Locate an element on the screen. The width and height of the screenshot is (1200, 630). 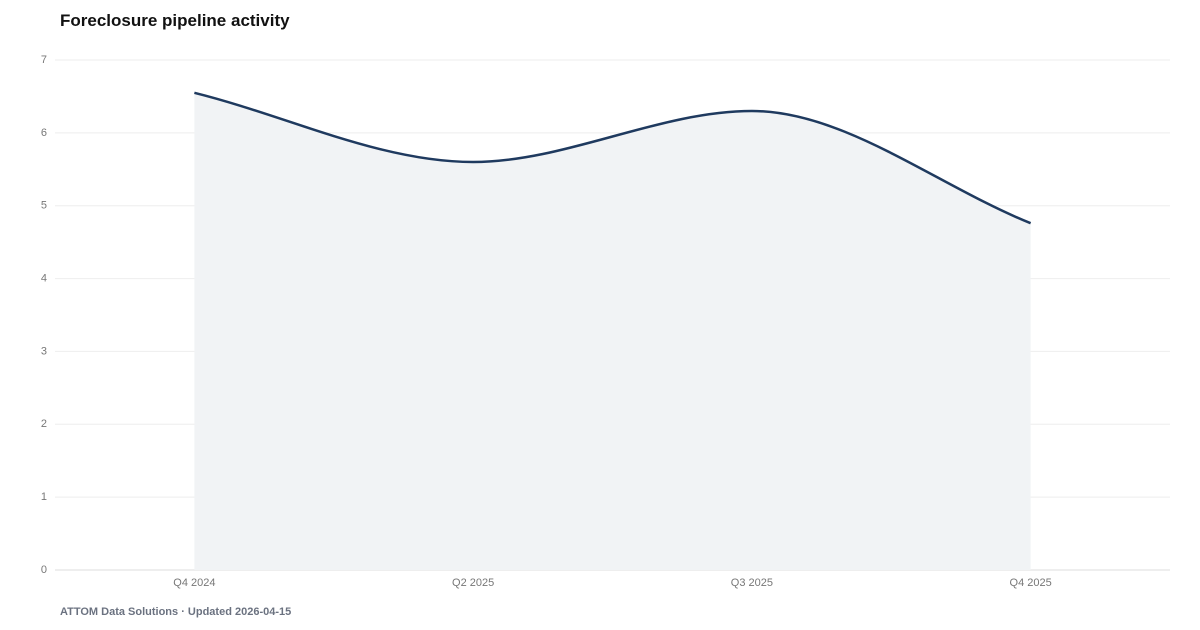
y-tick-label: 2 is located at coordinates (44, 424).